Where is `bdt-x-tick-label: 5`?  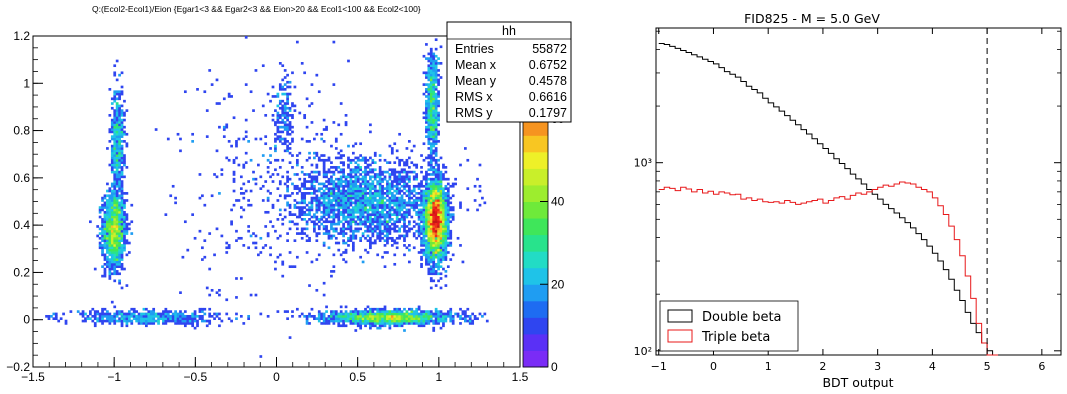
bdt-x-tick-label: 5 is located at coordinates (987, 366).